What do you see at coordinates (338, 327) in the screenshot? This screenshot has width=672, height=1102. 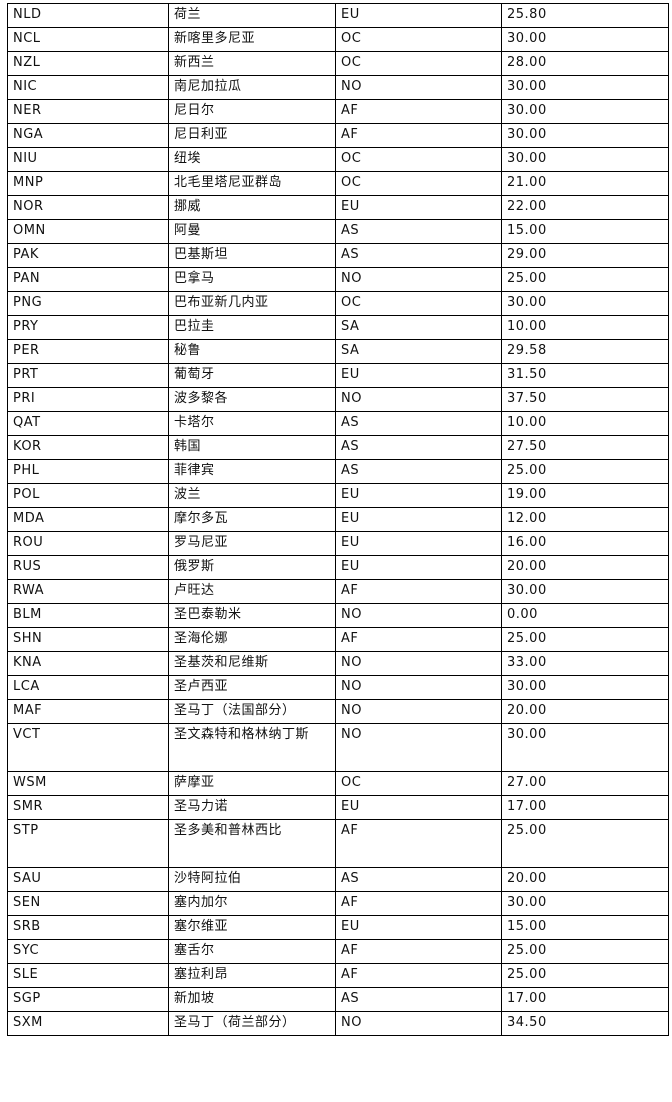 I see `table-row: PRY 巴拉圭 SA 10.00` at bounding box center [338, 327].